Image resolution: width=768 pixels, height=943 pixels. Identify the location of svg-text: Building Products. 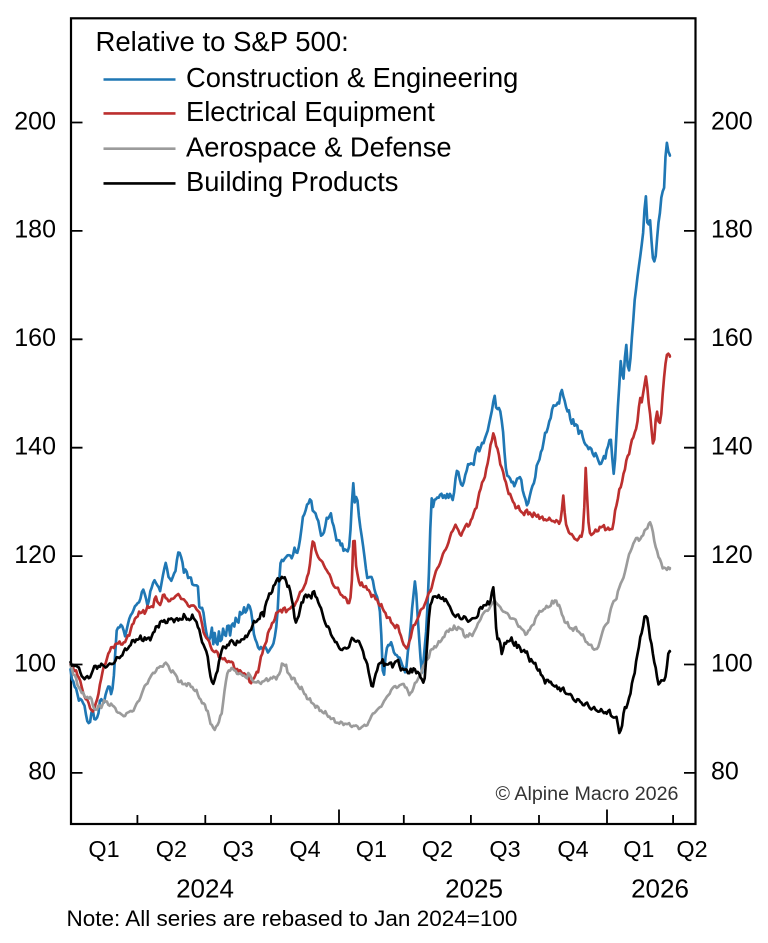
(292, 181).